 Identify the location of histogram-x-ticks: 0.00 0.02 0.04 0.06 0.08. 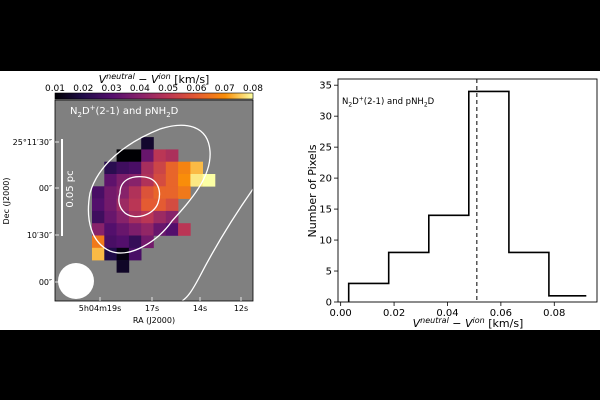
(447, 310).